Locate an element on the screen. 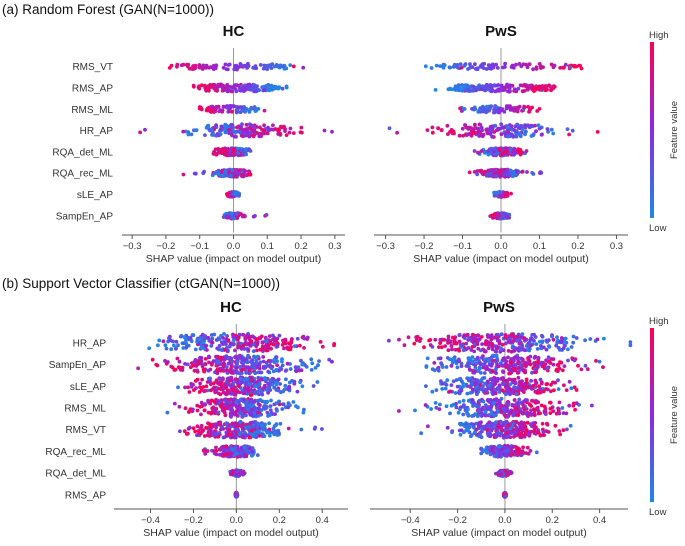  feature-label-RMS_VT: RMS_VT is located at coordinates (92, 67).